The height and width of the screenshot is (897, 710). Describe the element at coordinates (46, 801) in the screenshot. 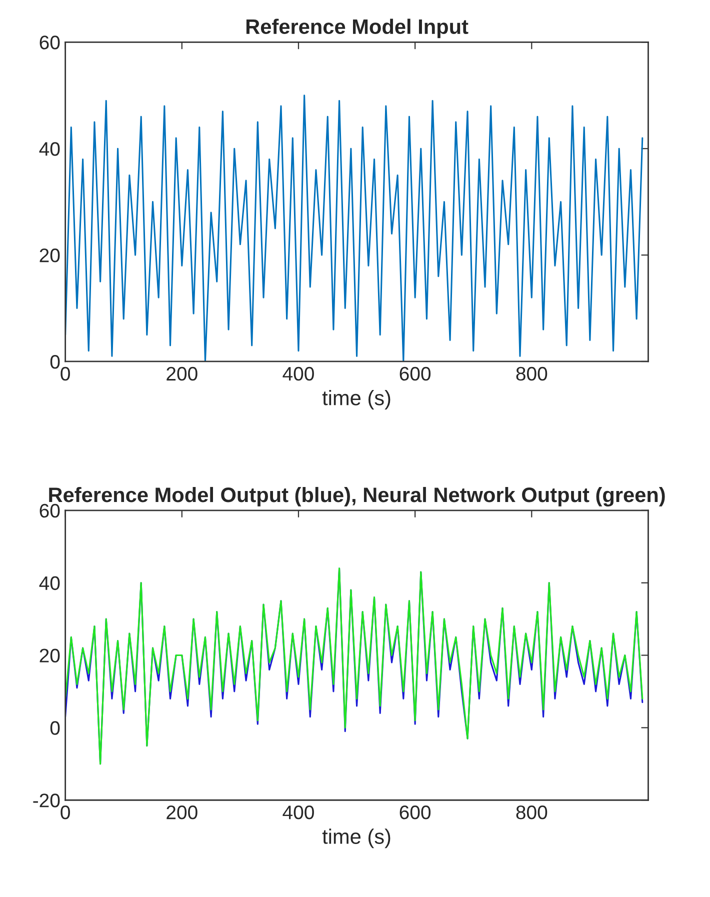

I see `y-tick-label: -20` at that location.